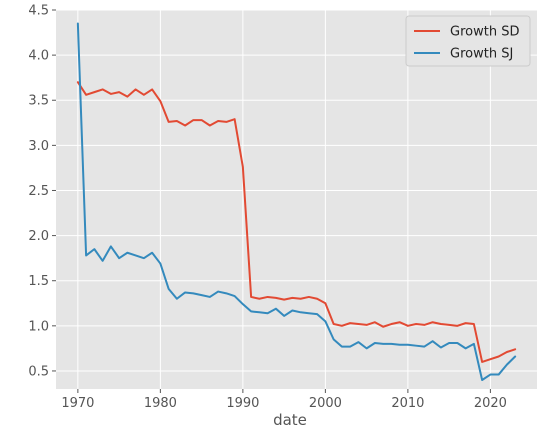 This screenshot has width=547, height=439. Describe the element at coordinates (160, 403) in the screenshot. I see `x-tick-label: 1980` at that location.